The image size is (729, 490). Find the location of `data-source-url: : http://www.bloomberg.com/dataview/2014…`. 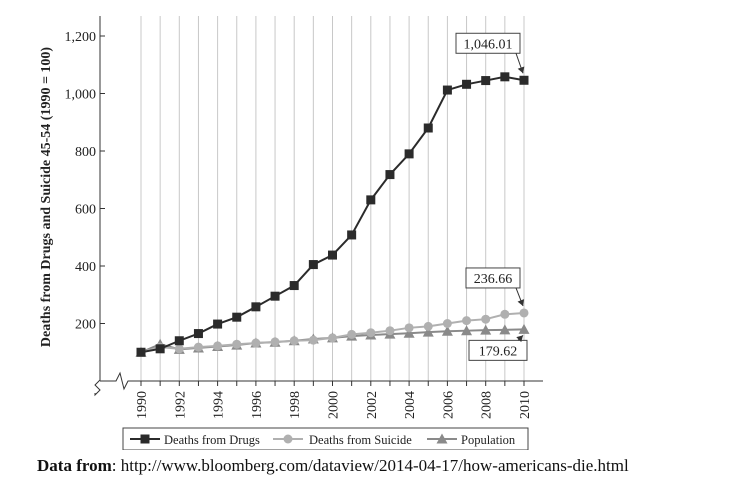

data-source-url: : http://www.bloomberg.com/dataview/2014… is located at coordinates (370, 465).